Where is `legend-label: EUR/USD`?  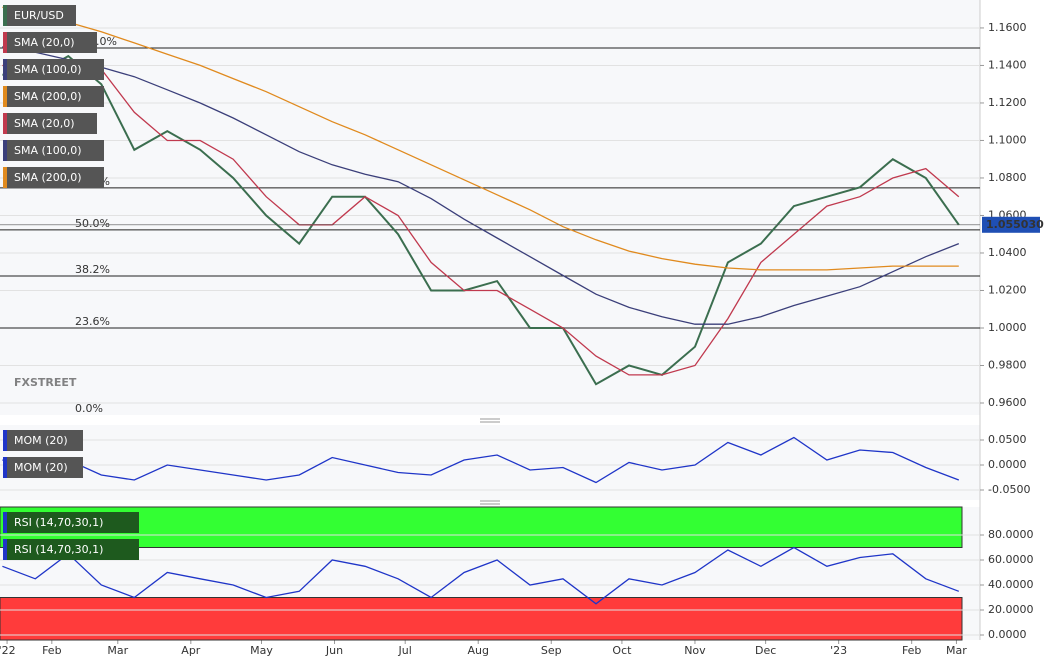 legend-label: EUR/USD is located at coordinates (39, 15).